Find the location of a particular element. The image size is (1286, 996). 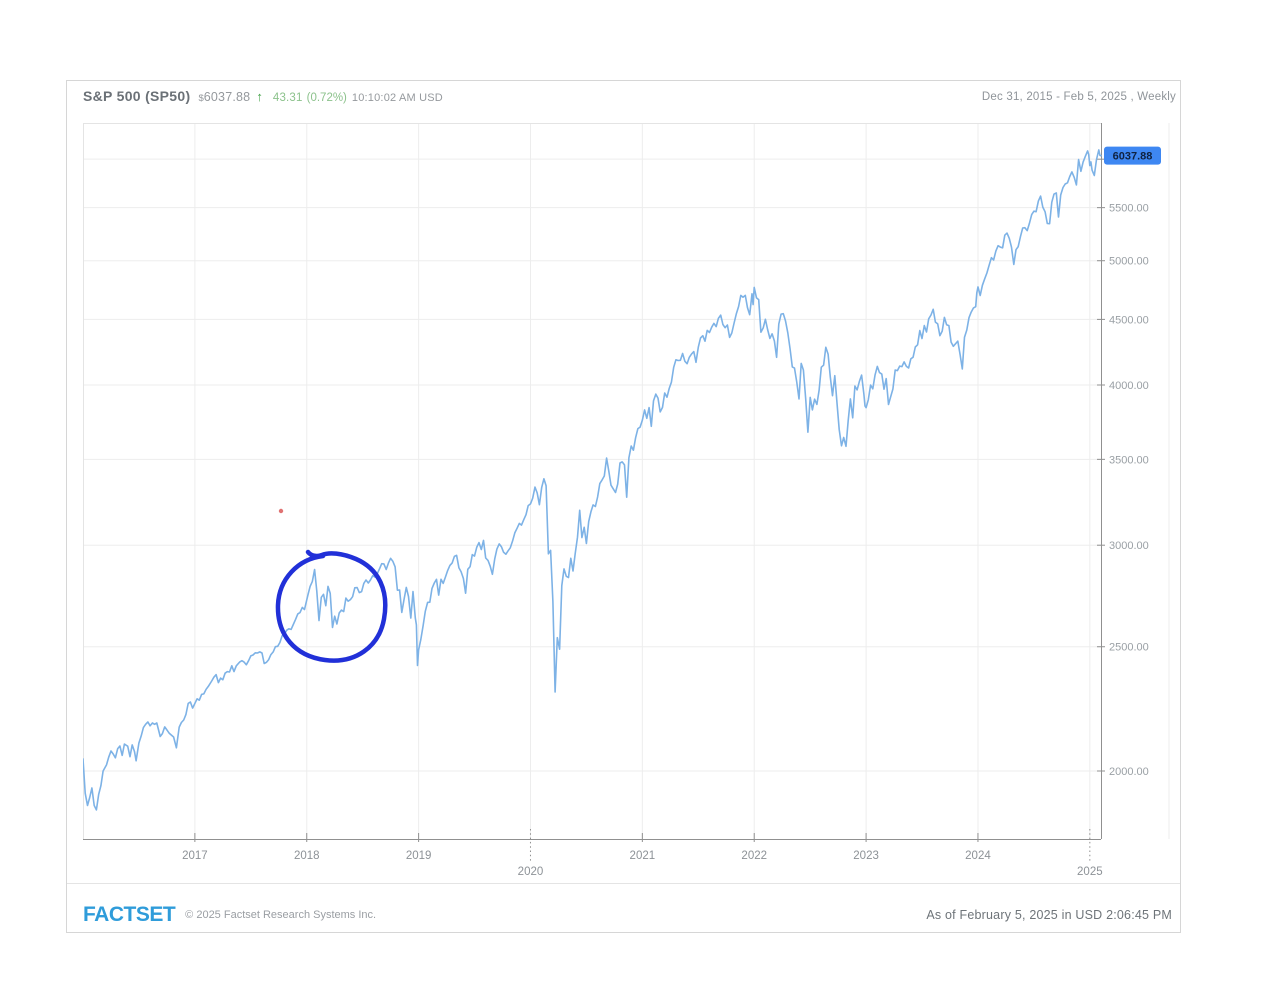

x-axis-year-label: 2023 is located at coordinates (866, 856).